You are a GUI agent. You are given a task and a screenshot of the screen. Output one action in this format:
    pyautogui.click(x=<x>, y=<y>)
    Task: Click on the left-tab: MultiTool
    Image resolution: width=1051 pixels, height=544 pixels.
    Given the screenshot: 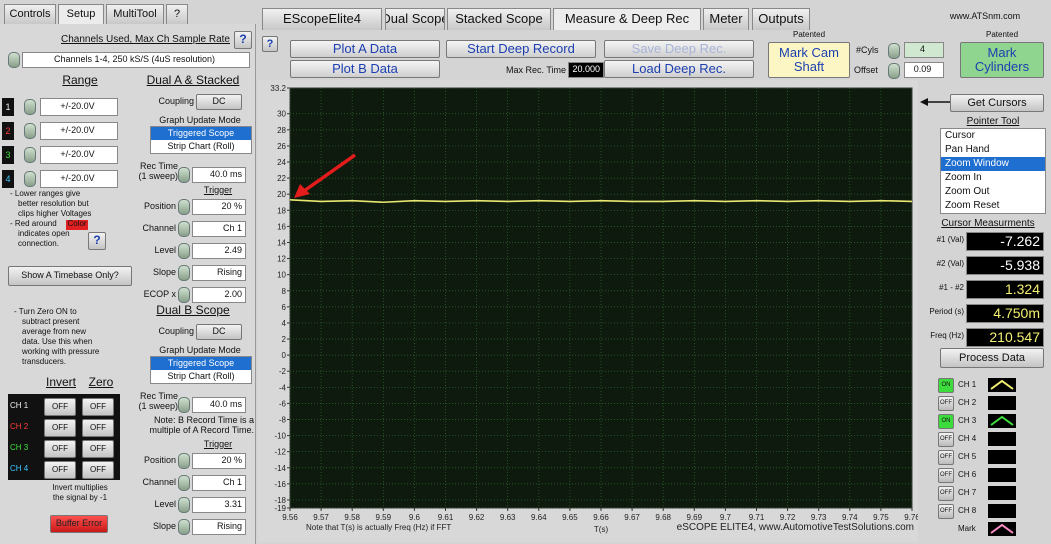 What is the action you would take?
    pyautogui.click(x=135, y=14)
    